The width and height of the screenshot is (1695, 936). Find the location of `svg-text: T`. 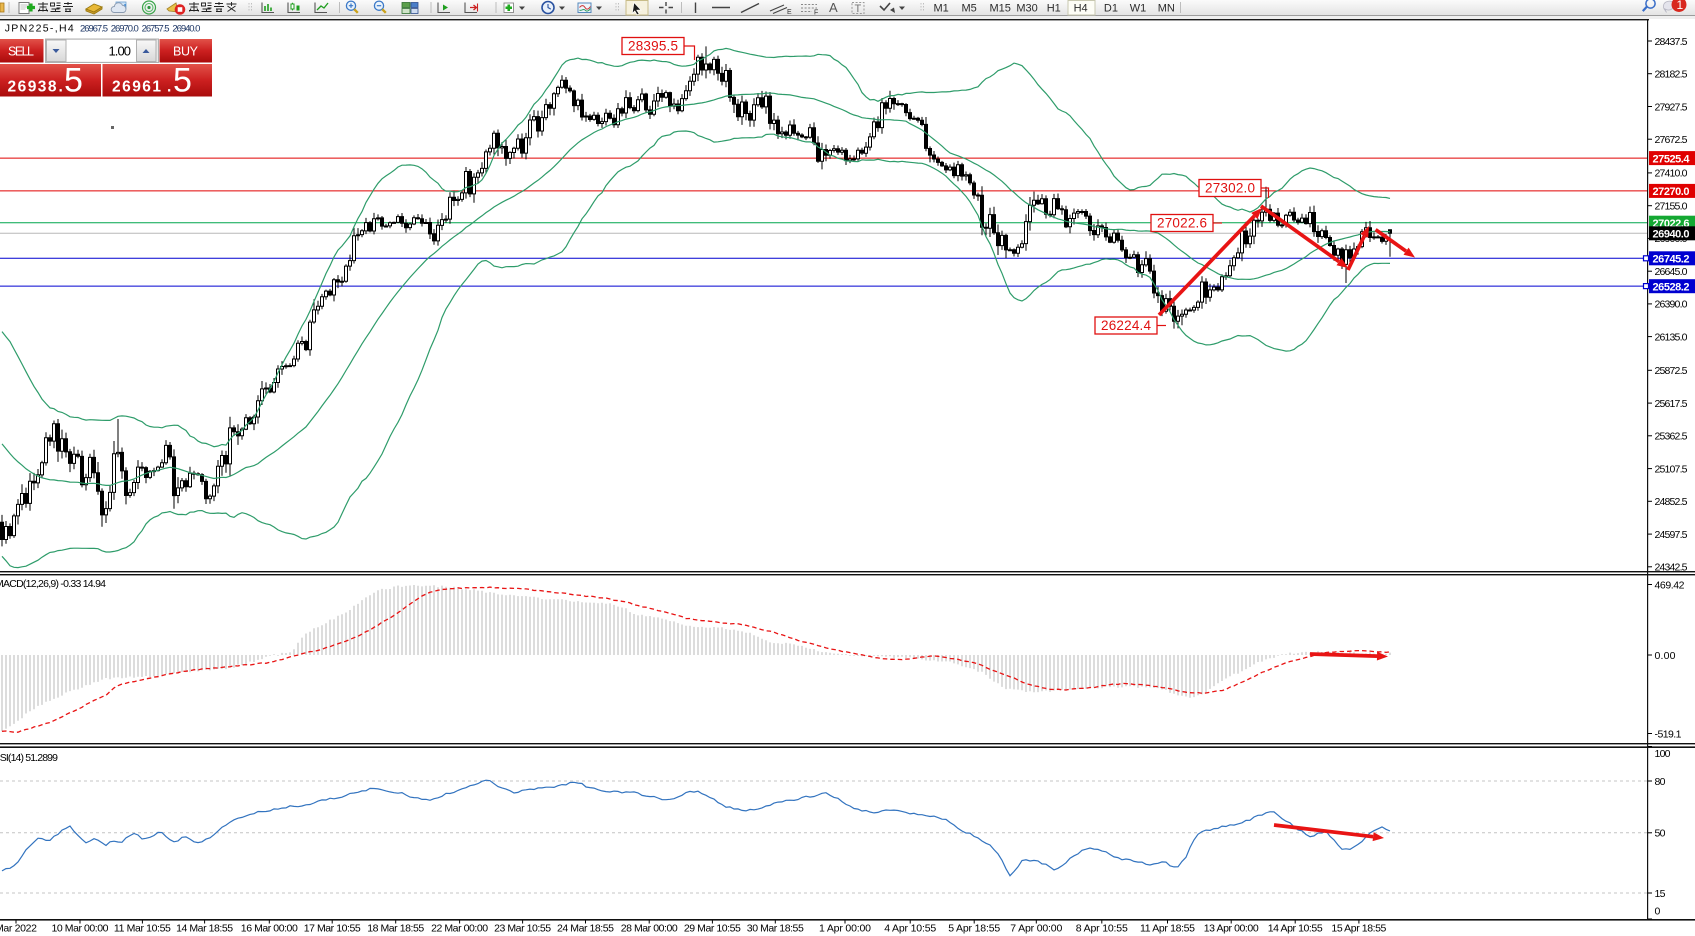

svg-text: T is located at coordinates (858, 9).